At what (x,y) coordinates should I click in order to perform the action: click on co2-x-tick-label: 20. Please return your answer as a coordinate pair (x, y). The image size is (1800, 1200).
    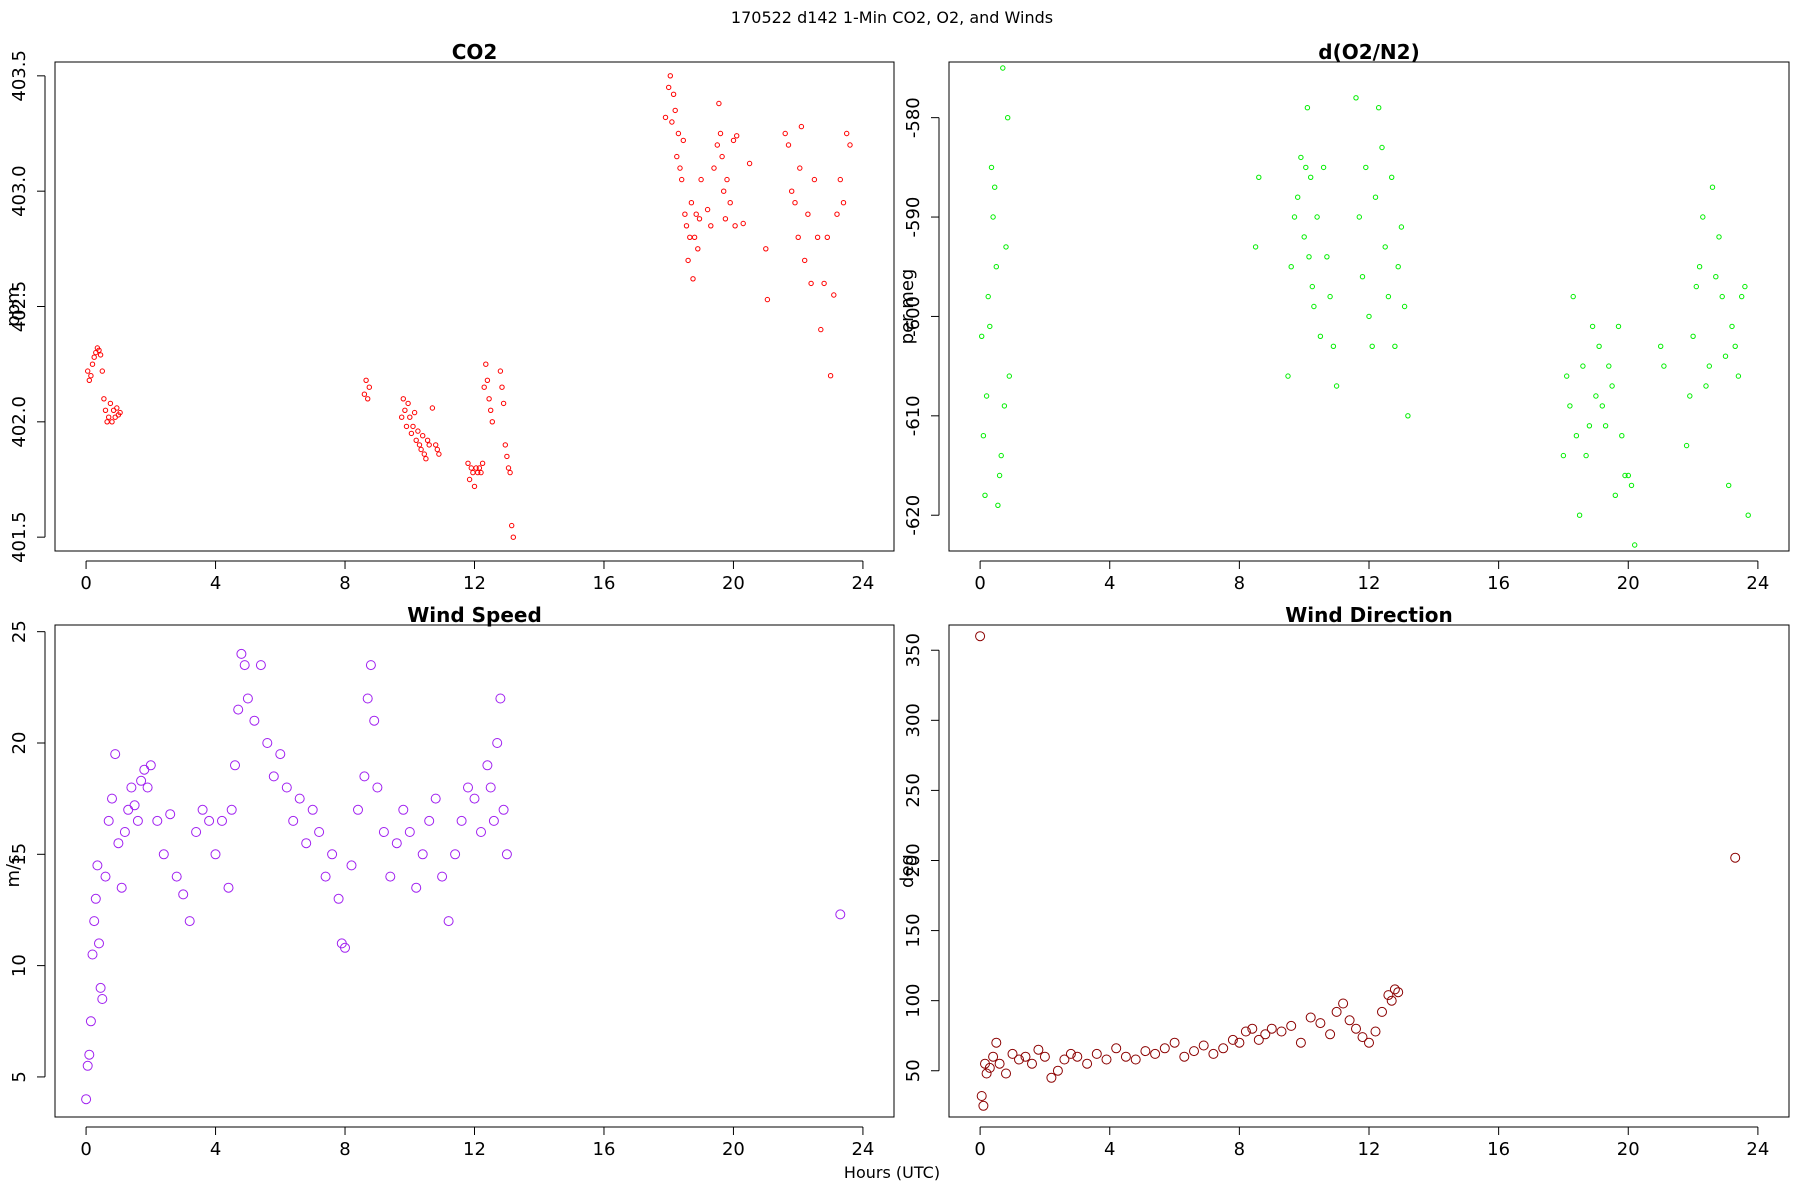
    Looking at the image, I should click on (733, 583).